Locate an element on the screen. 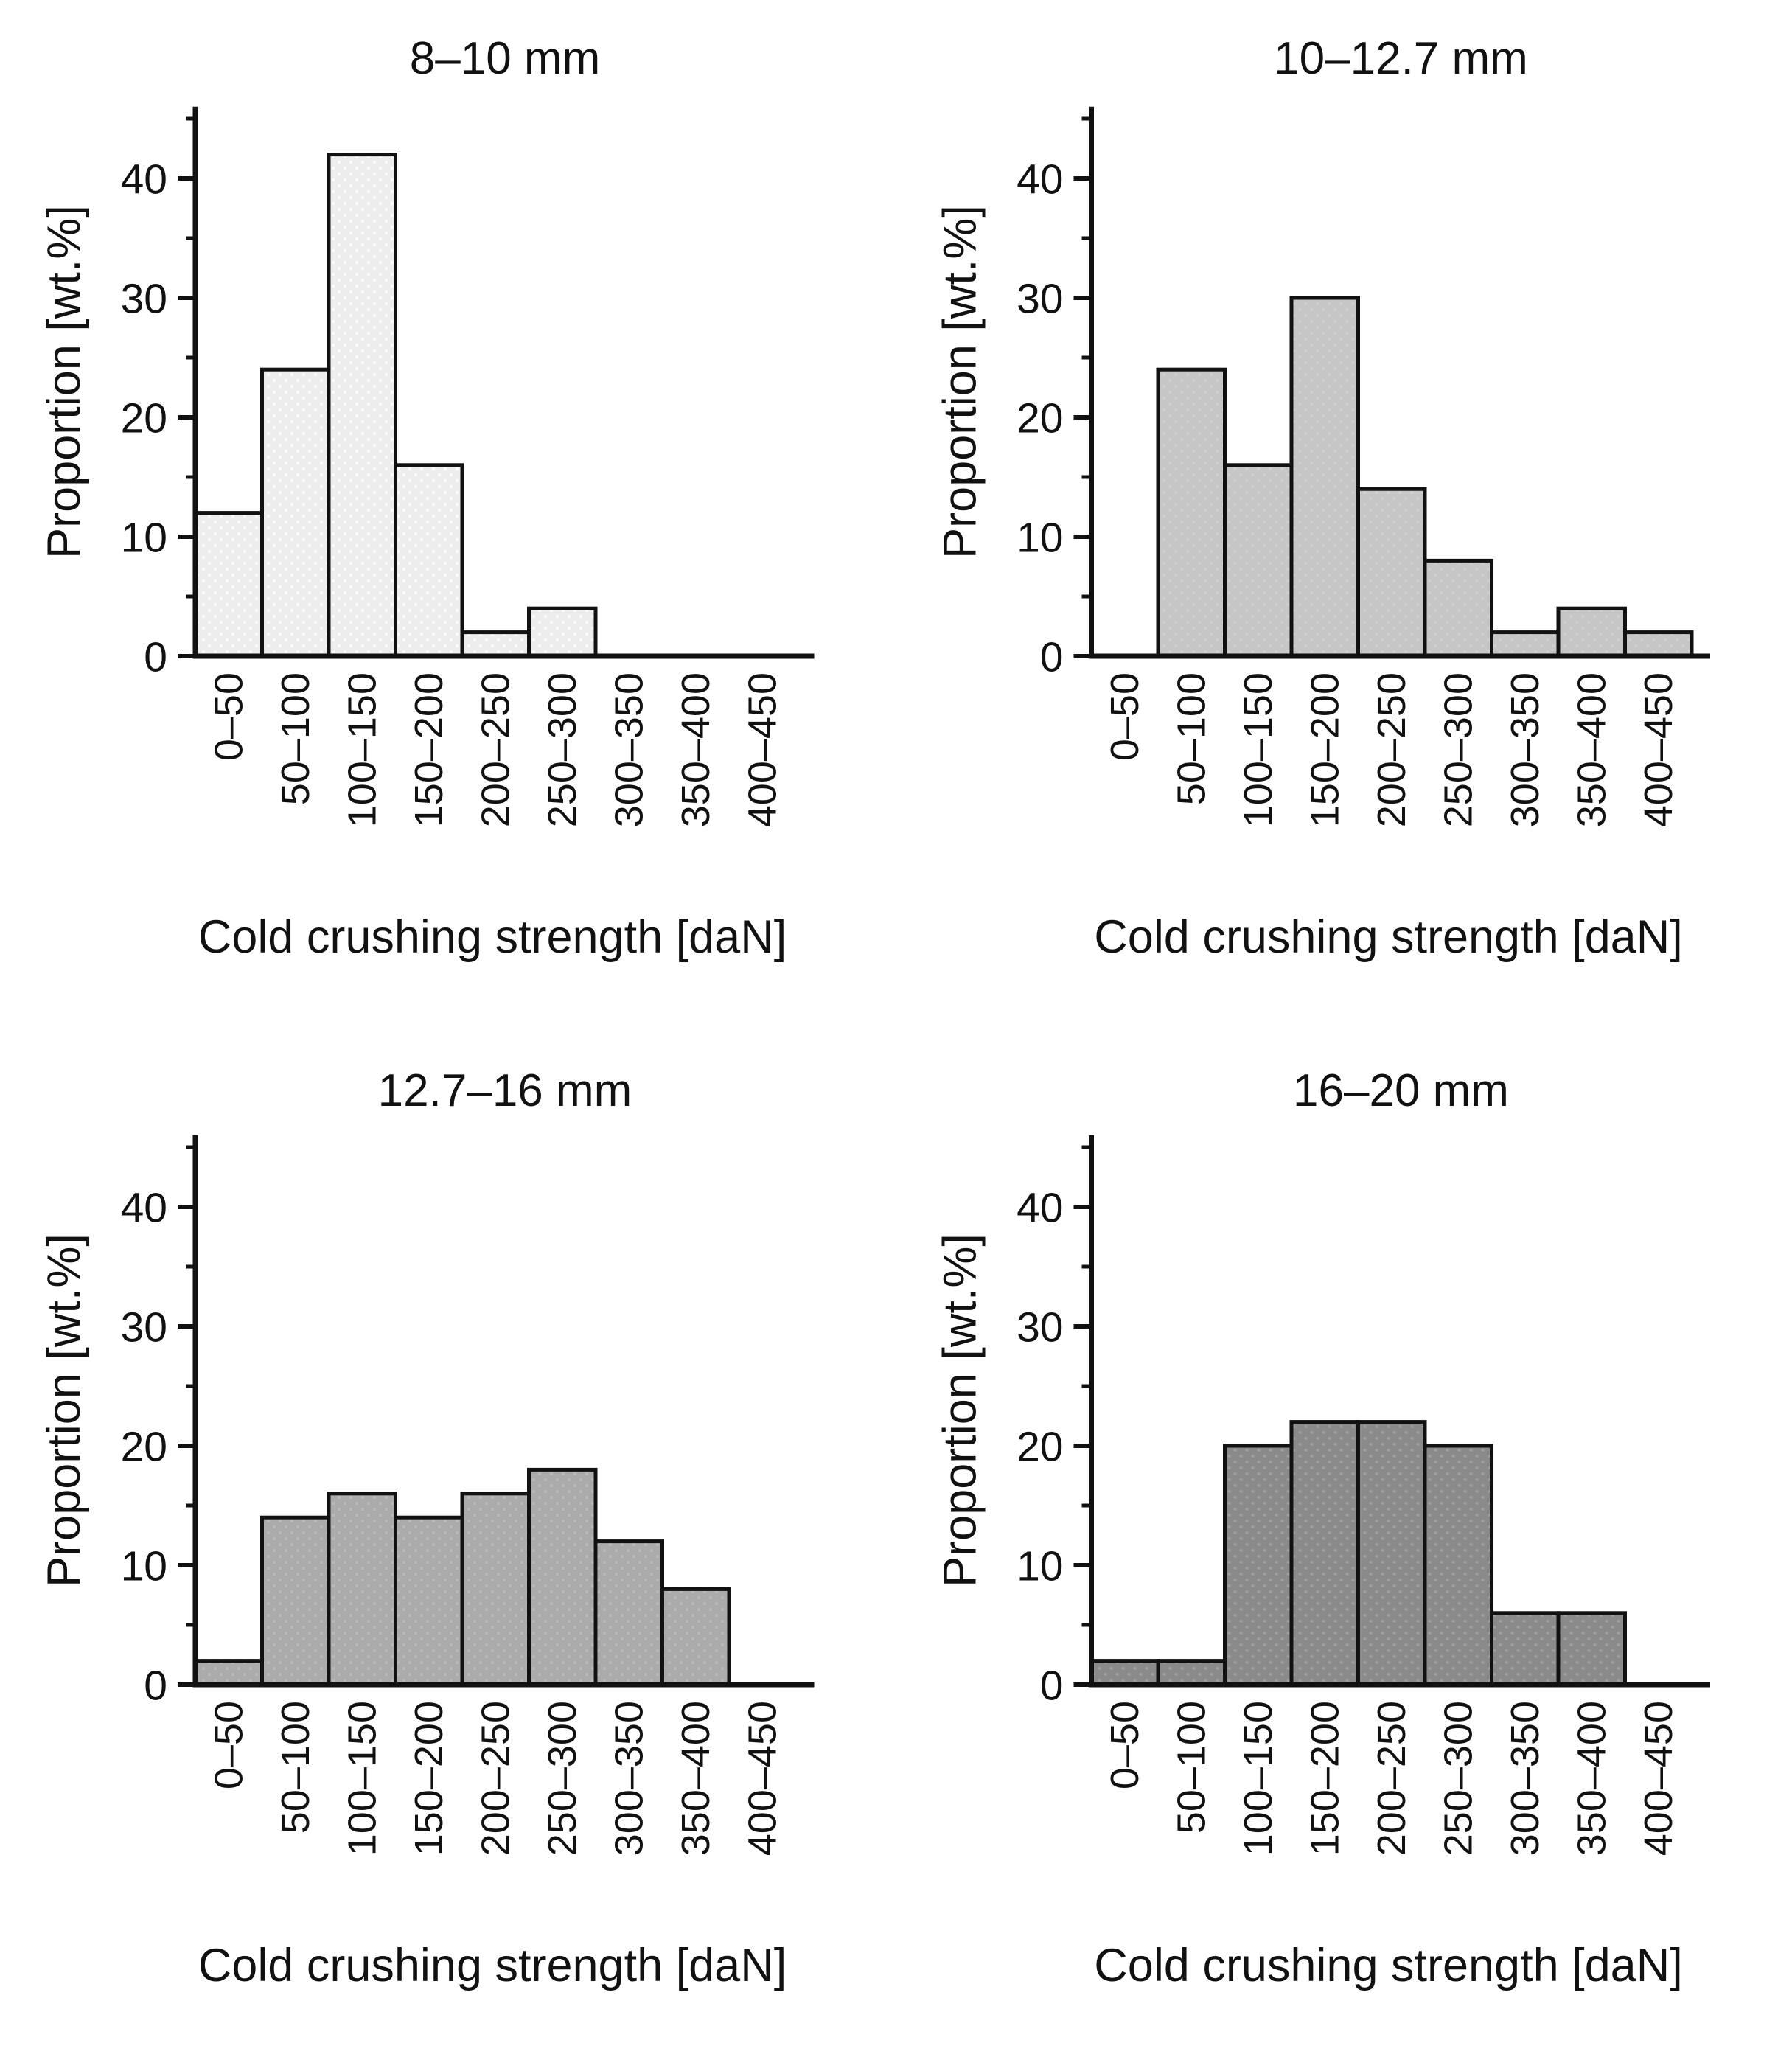 The height and width of the screenshot is (2057, 1792). panel-title: 12.7–16 mm is located at coordinates (505, 1090).